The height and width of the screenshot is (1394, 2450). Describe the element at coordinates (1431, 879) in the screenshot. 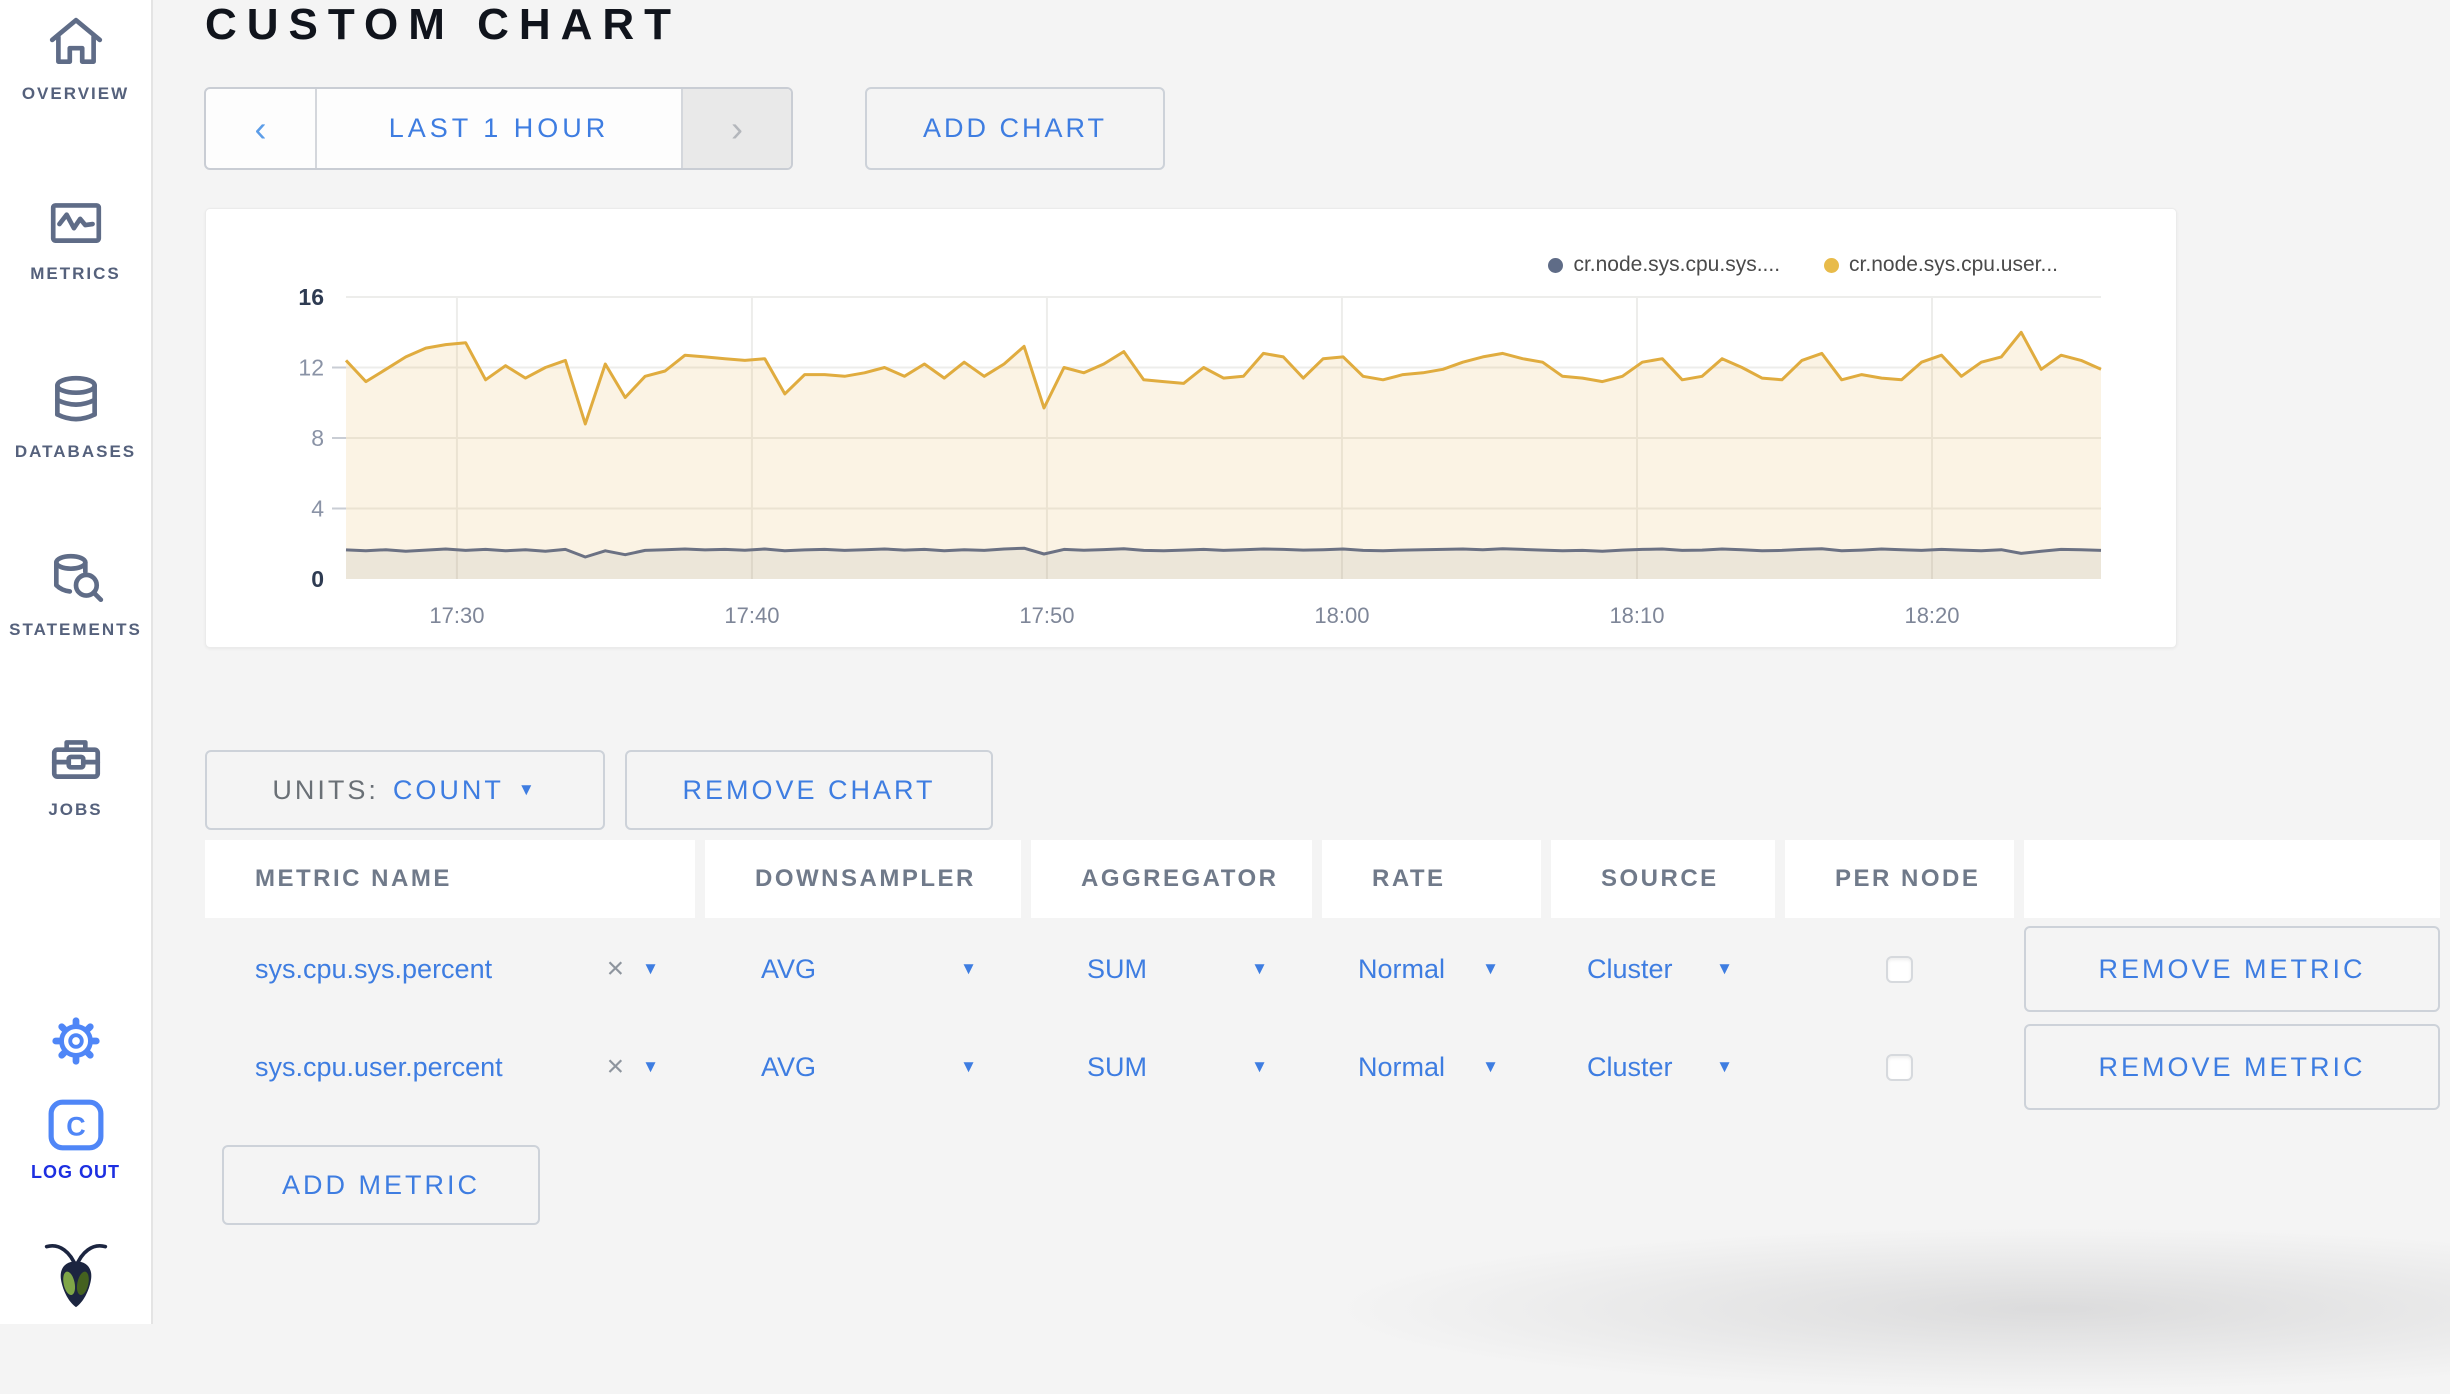

I see `column-header-rate: RATE` at that location.